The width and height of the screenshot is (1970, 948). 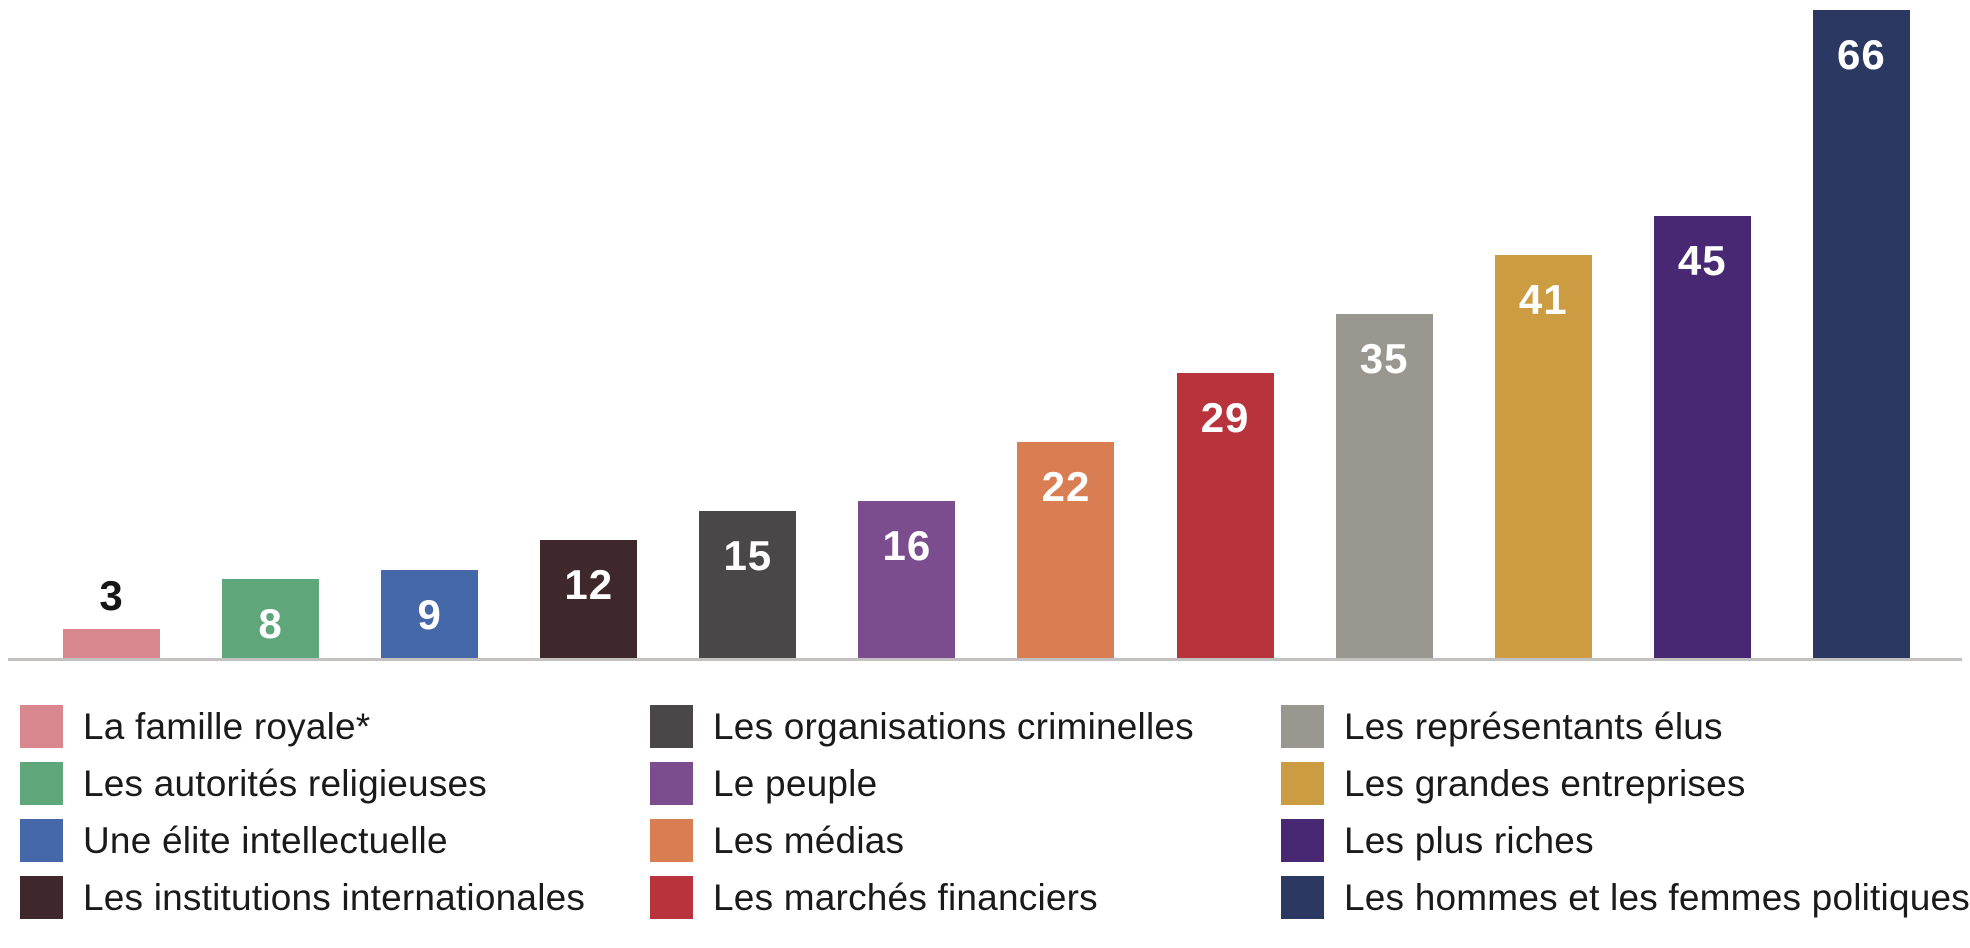 I want to click on bar-value-label: 15, so click(x=748, y=555).